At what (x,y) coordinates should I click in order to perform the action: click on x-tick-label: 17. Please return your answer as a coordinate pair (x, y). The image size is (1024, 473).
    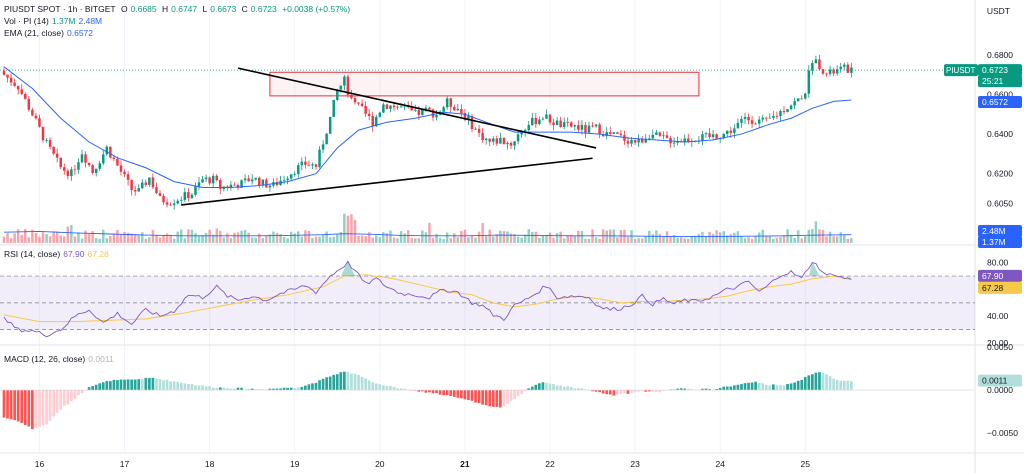
    Looking at the image, I should click on (125, 464).